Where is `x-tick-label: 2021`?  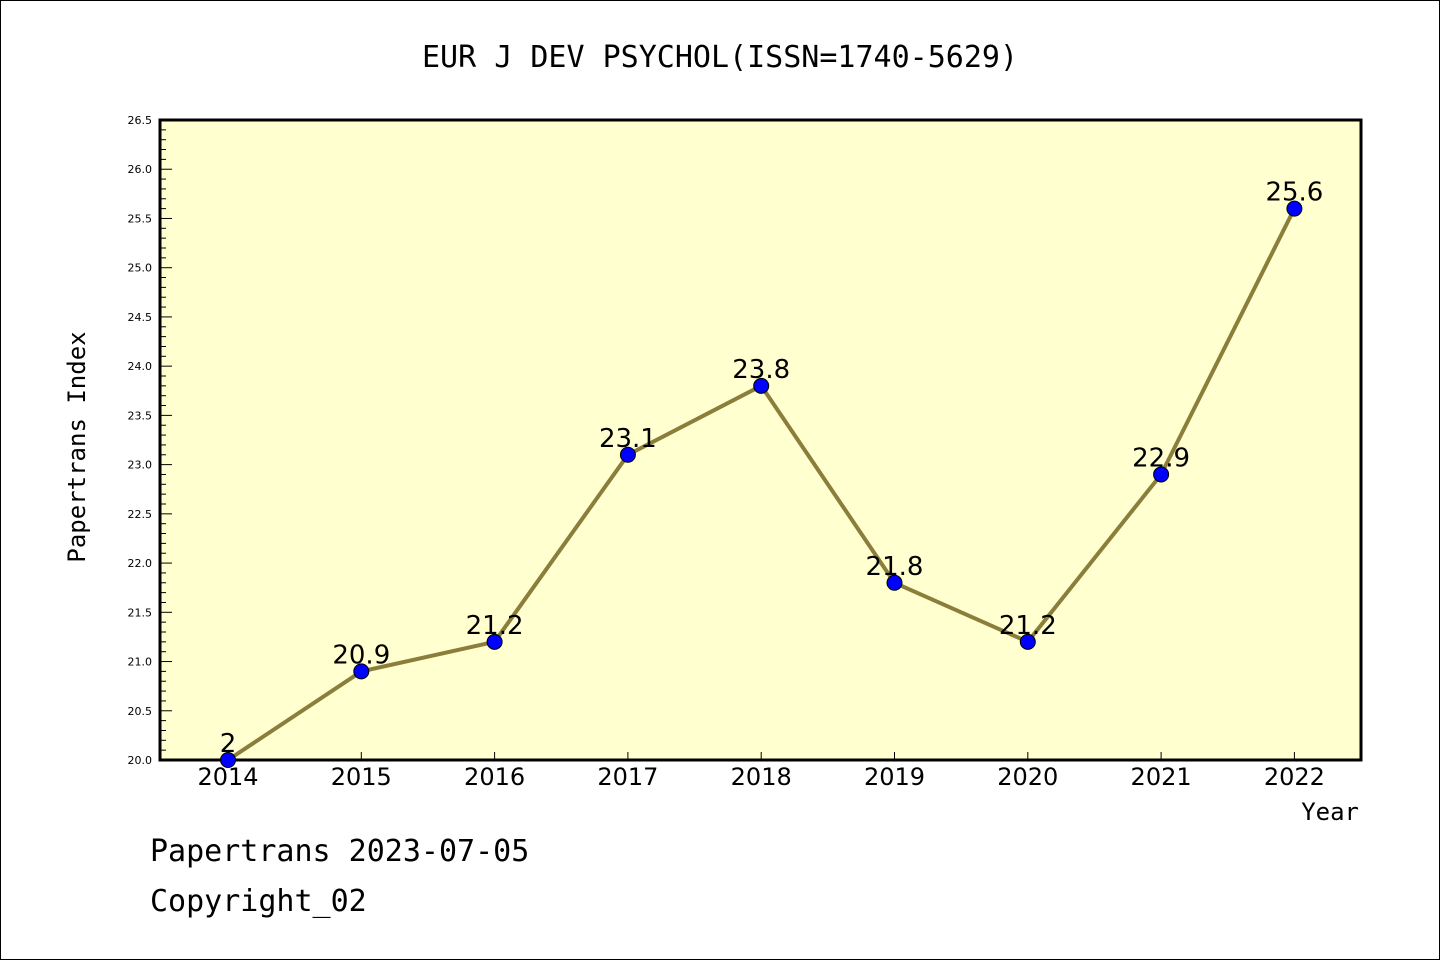
x-tick-label: 2021 is located at coordinates (1161, 777).